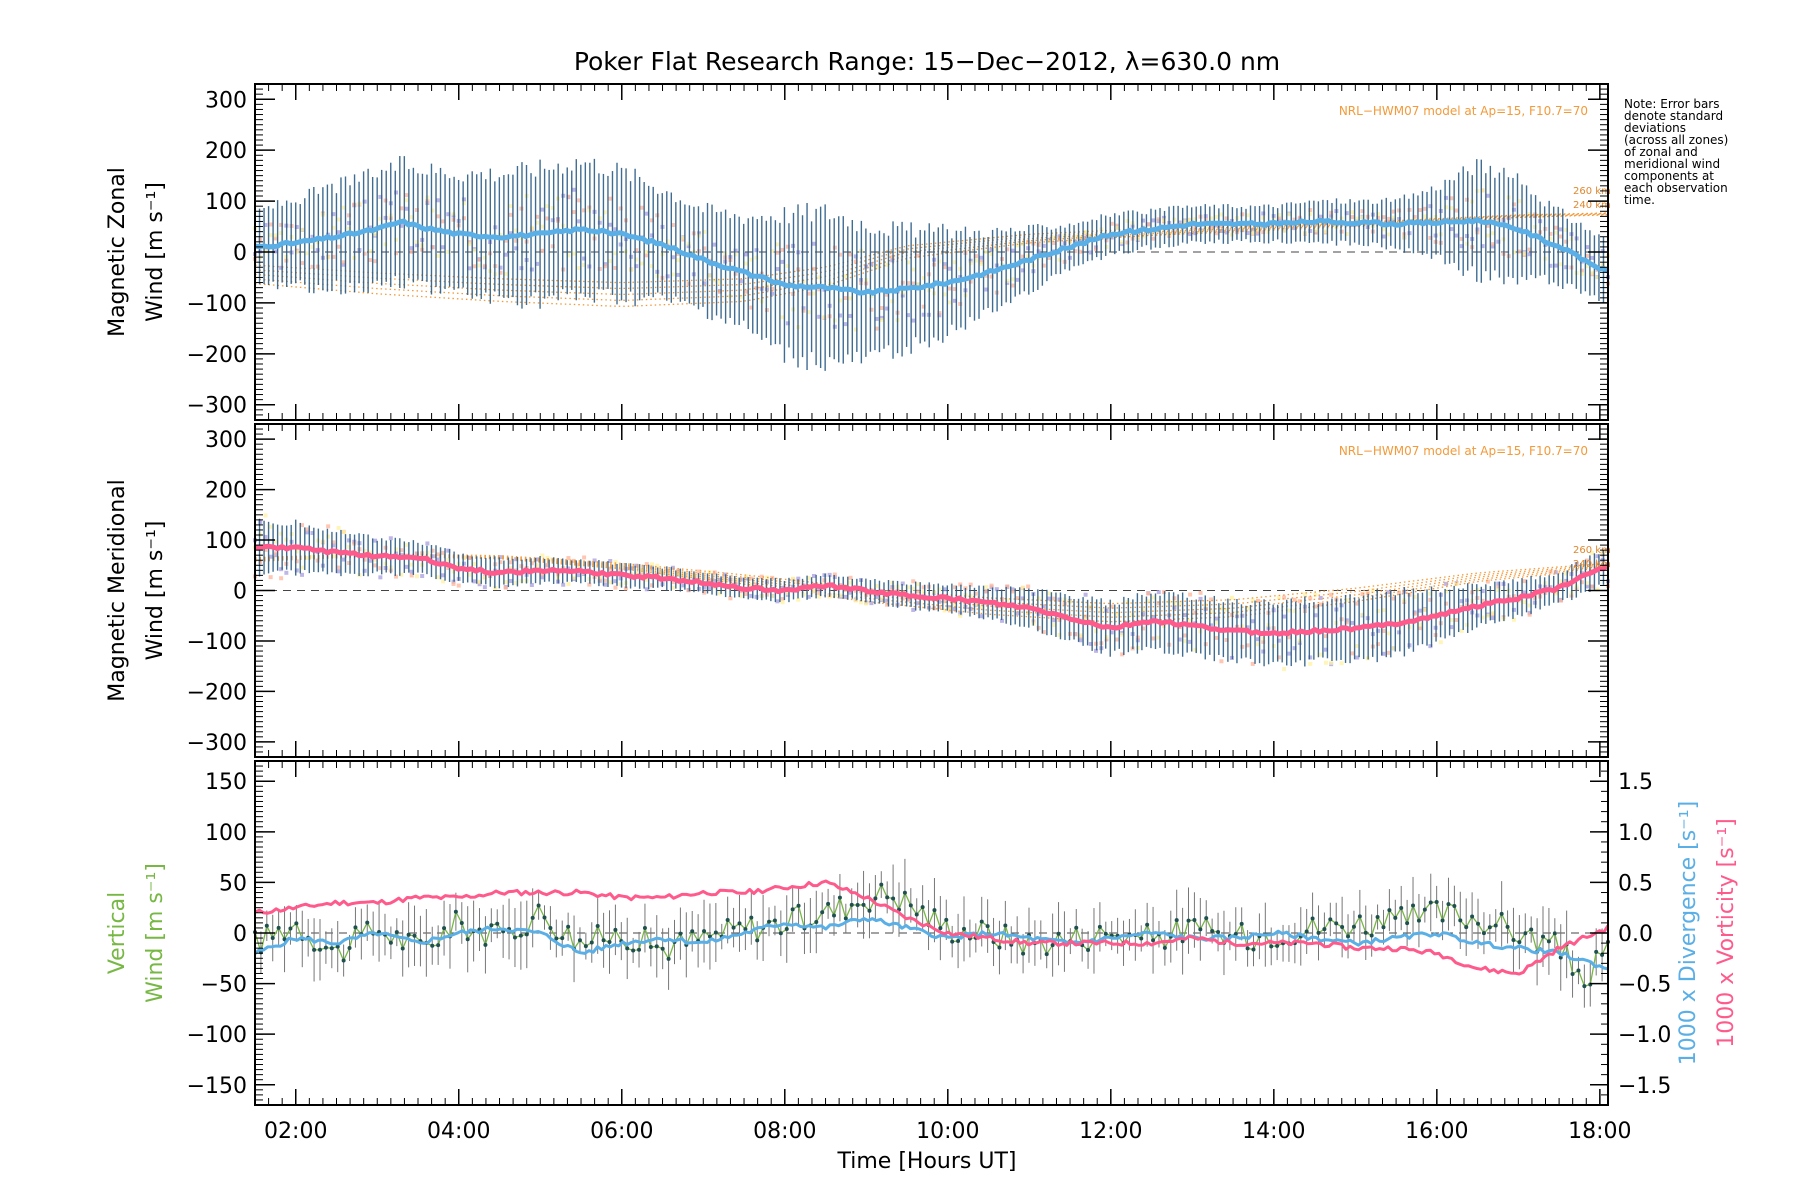 The image size is (1800, 1200). I want to click on vorticity-line, so click(932, 927).